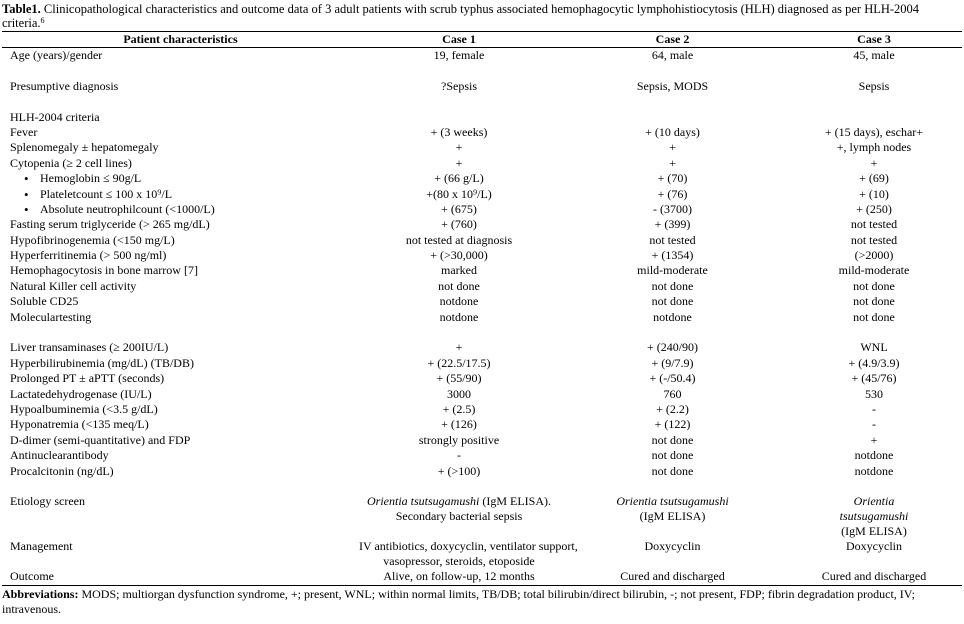 This screenshot has height=624, width=964. Describe the element at coordinates (672, 516) in the screenshot. I see `test-name: (IgM ELISA)` at that location.